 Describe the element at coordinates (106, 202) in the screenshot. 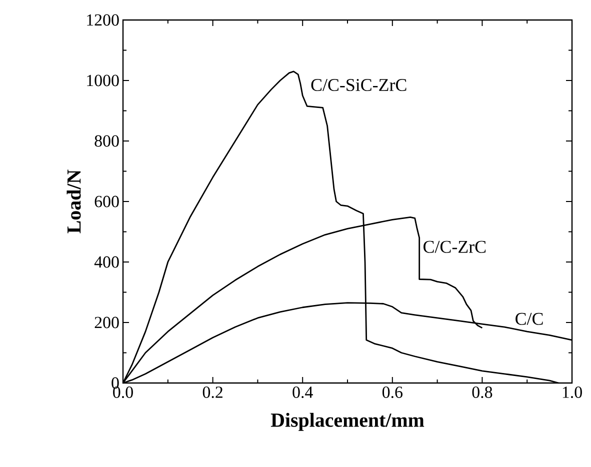

I see `y-tick-label: 600` at that location.